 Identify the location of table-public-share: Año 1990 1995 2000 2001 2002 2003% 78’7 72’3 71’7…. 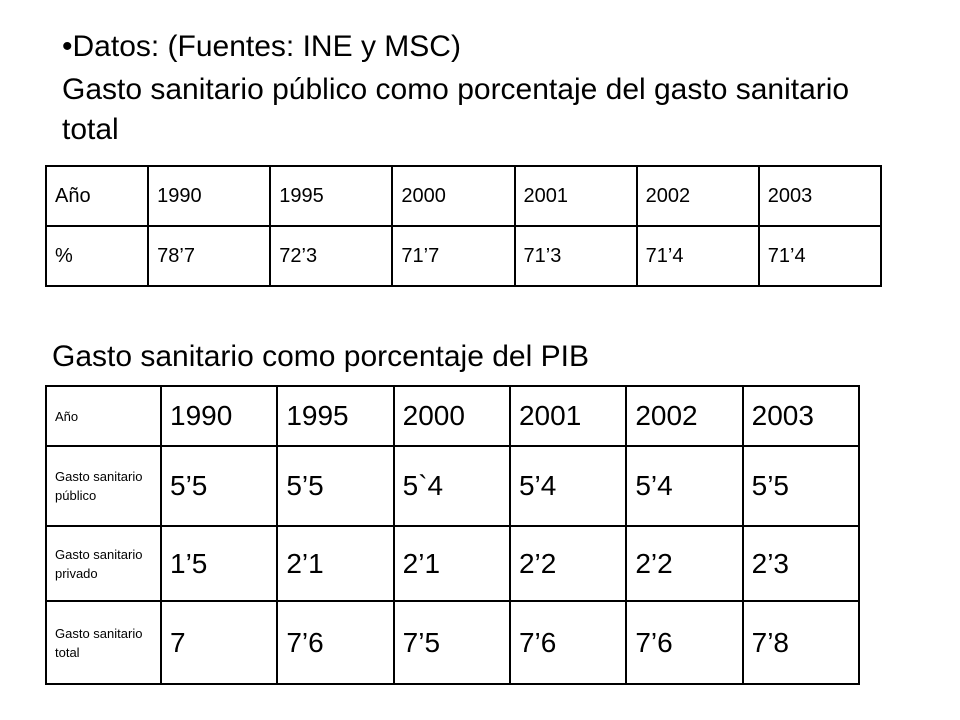
(463, 226).